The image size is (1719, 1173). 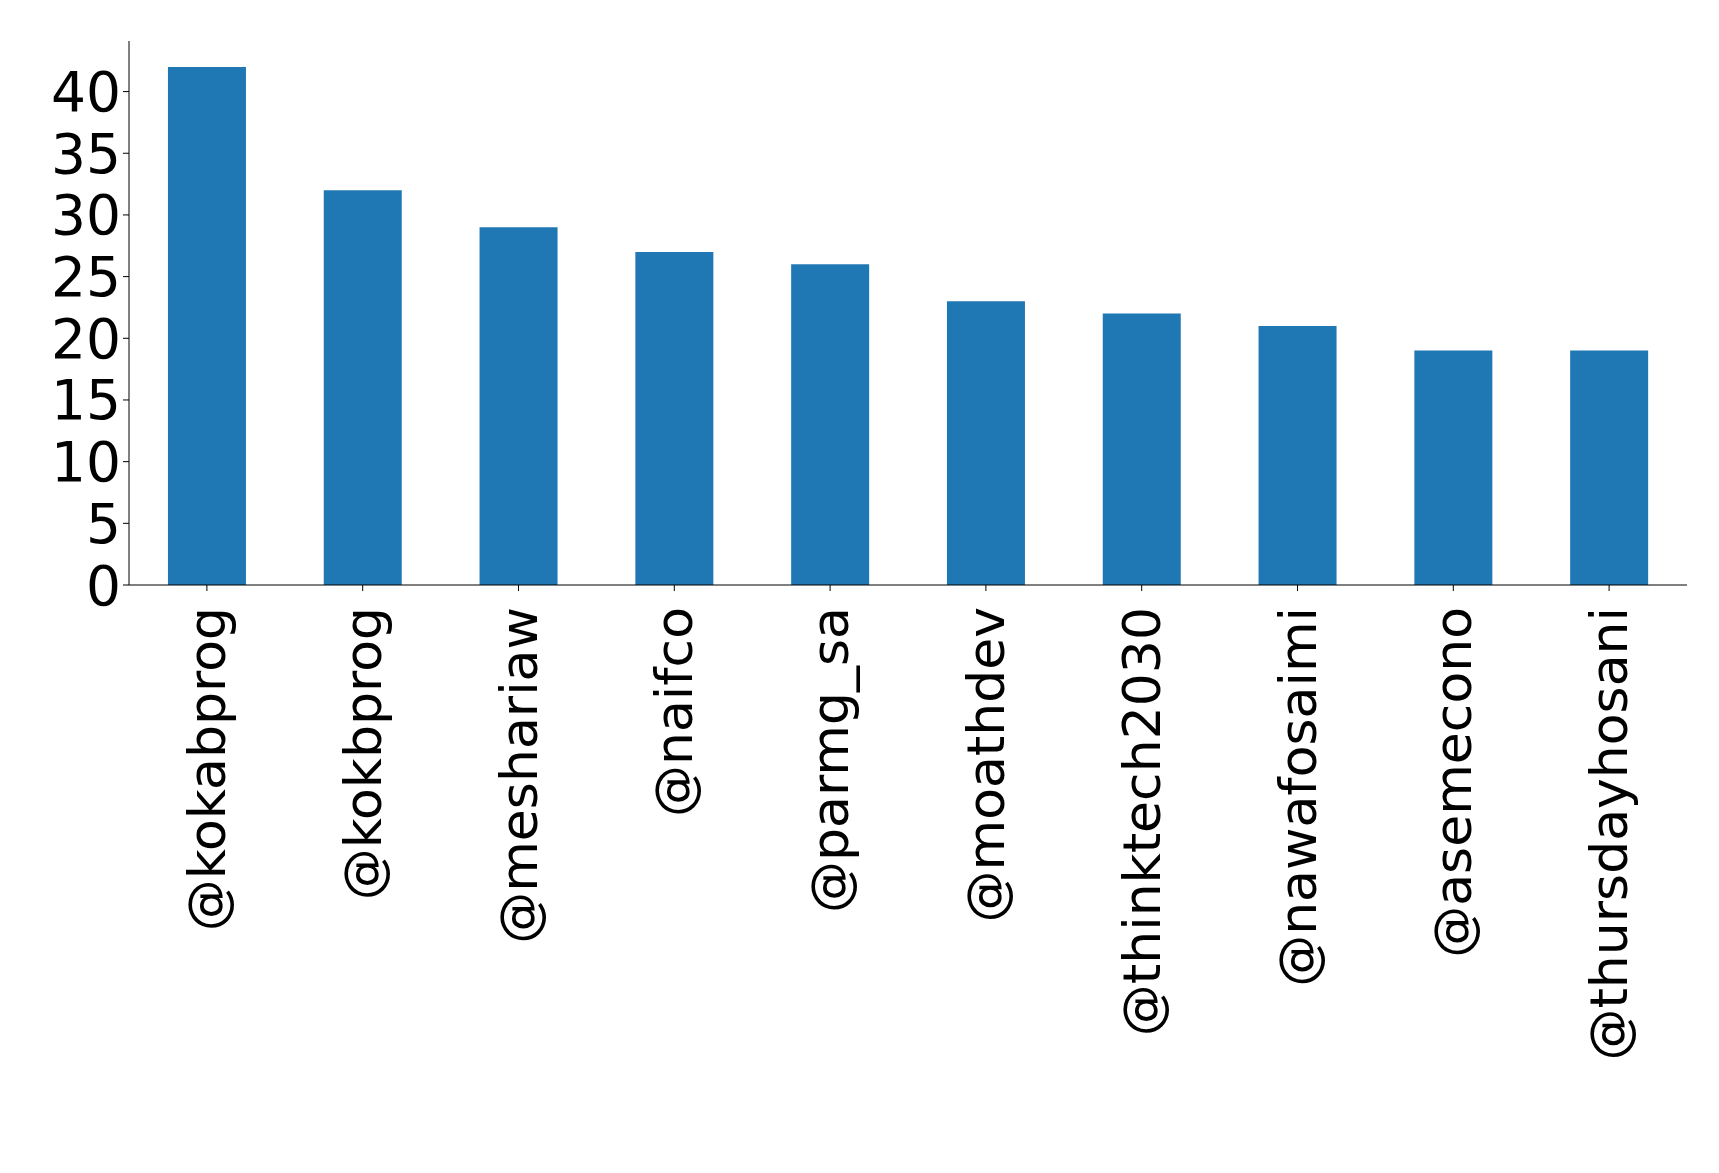 What do you see at coordinates (674, 712) in the screenshot?
I see `x-tick-label: @naifco` at bounding box center [674, 712].